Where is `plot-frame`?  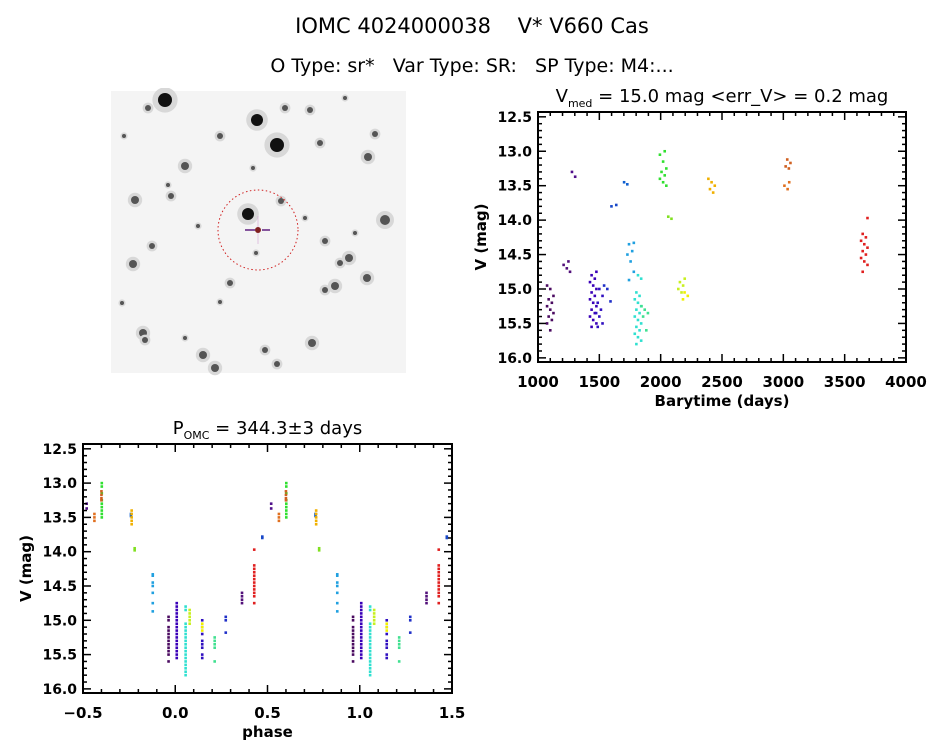
plot-frame is located at coordinates (722, 237).